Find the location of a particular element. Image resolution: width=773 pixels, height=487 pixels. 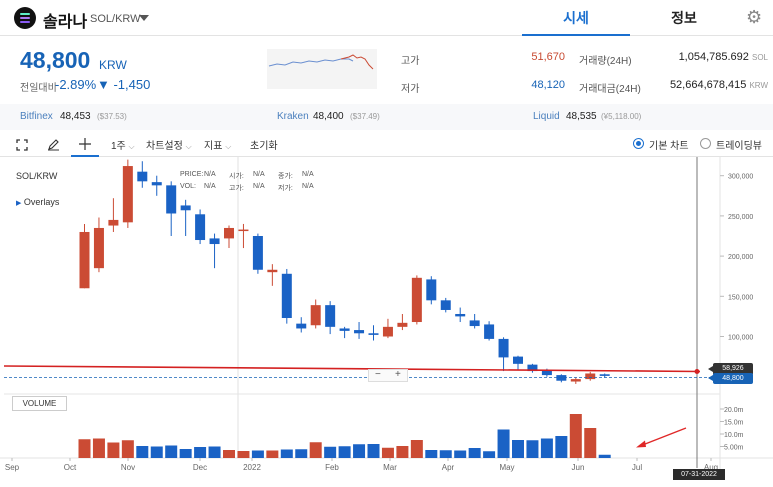

ohlc-price-label: PRICE: is located at coordinates (192, 174).